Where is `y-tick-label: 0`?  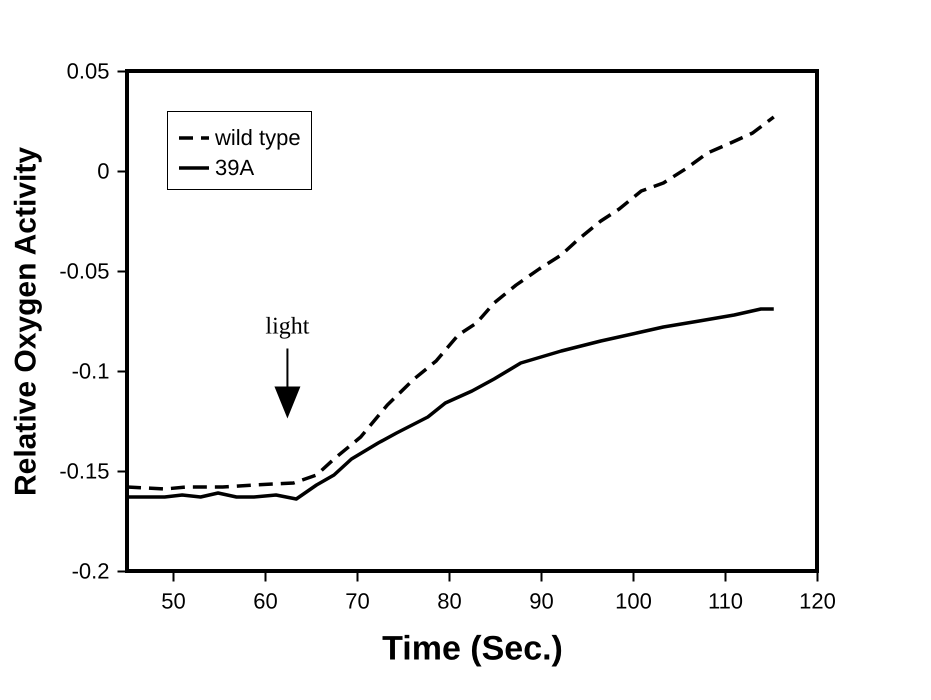
y-tick-label: 0 is located at coordinates (103, 171).